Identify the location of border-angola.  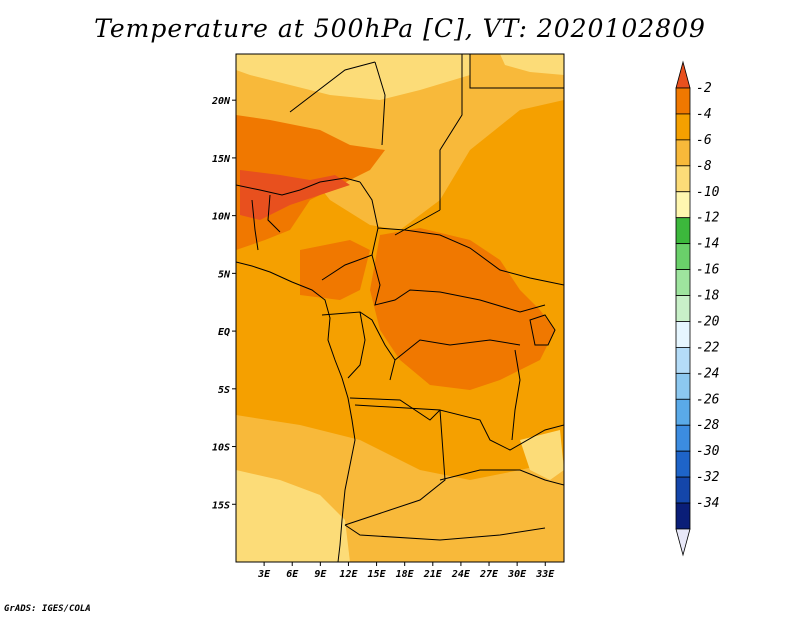
(395, 465).